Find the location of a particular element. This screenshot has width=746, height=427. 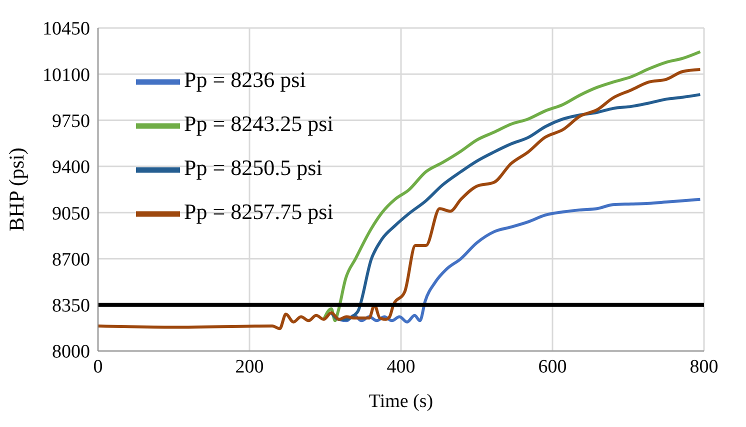

y-tick-label: 8700 is located at coordinates (71, 259).